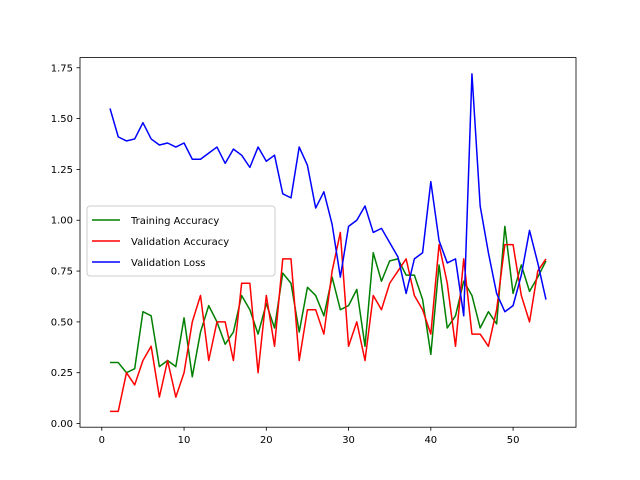 The height and width of the screenshot is (480, 640). What do you see at coordinates (62, 424) in the screenshot?
I see `y-tick-label: 0.00` at bounding box center [62, 424].